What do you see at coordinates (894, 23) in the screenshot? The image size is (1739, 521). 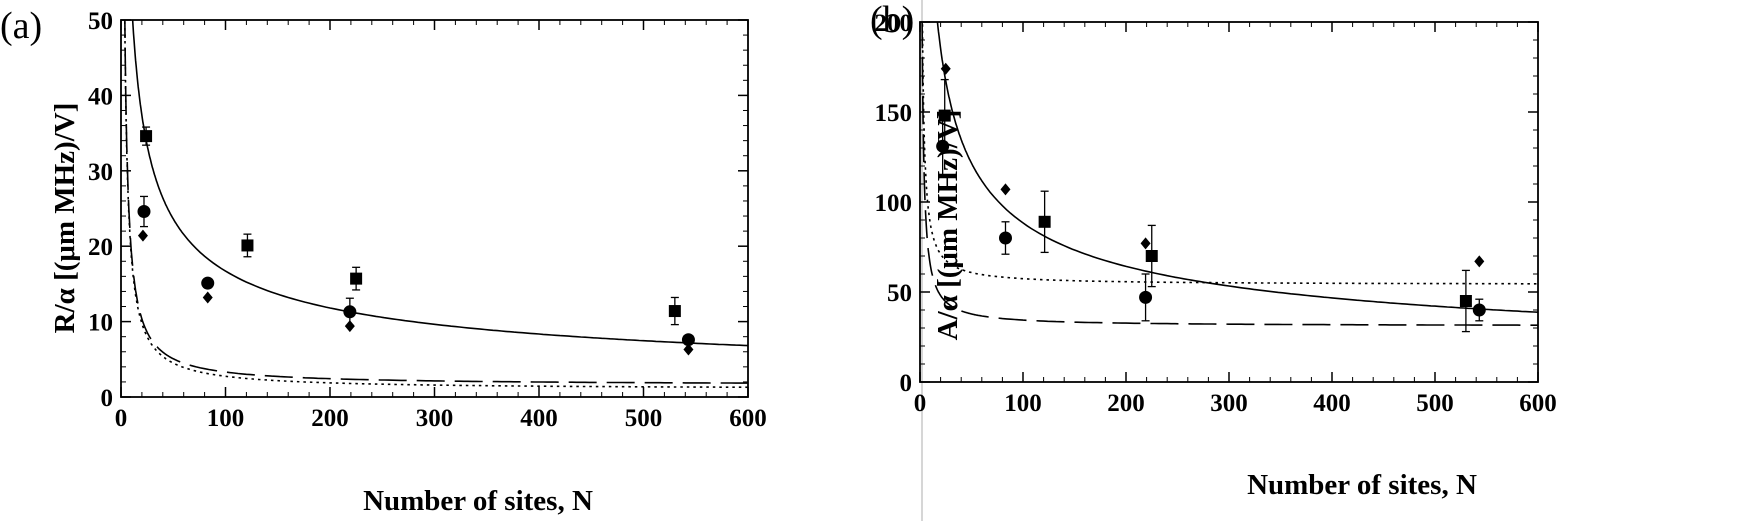 I see `y-tick-label: 200` at bounding box center [894, 23].